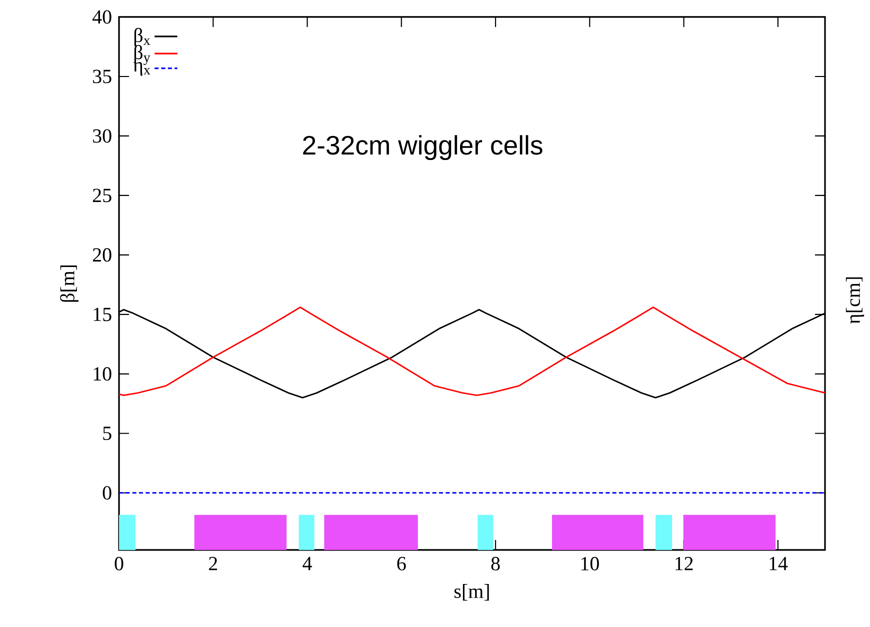 The height and width of the screenshot is (627, 870). What do you see at coordinates (684, 563) in the screenshot?
I see `x-tick-label: 12` at bounding box center [684, 563].